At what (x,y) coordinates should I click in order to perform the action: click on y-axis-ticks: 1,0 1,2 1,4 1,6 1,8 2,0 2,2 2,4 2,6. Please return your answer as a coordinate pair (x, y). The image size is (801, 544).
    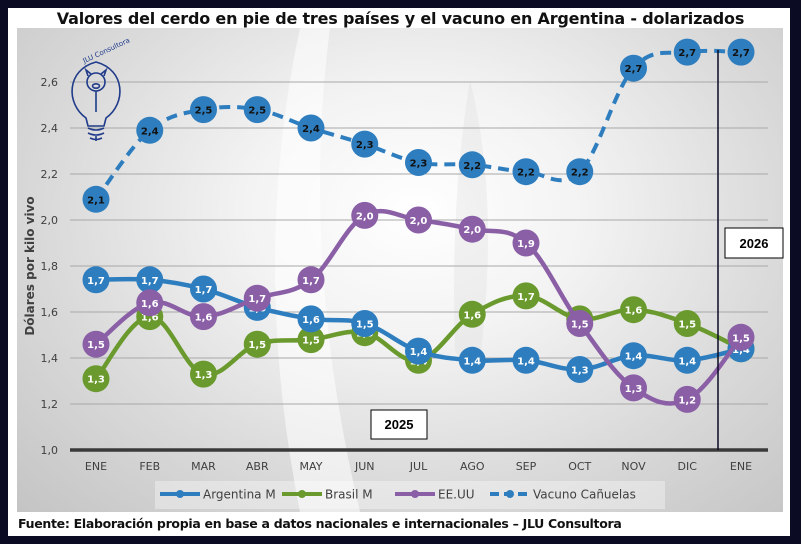
    Looking at the image, I should click on (50, 266).